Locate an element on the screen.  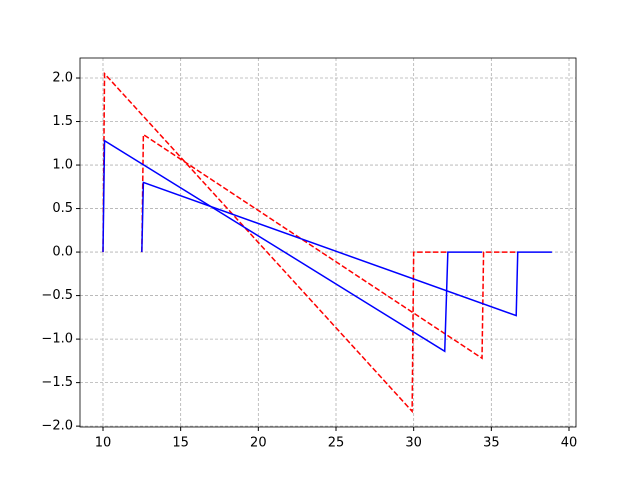
y-tick-label: 0.0 is located at coordinates (62, 252).